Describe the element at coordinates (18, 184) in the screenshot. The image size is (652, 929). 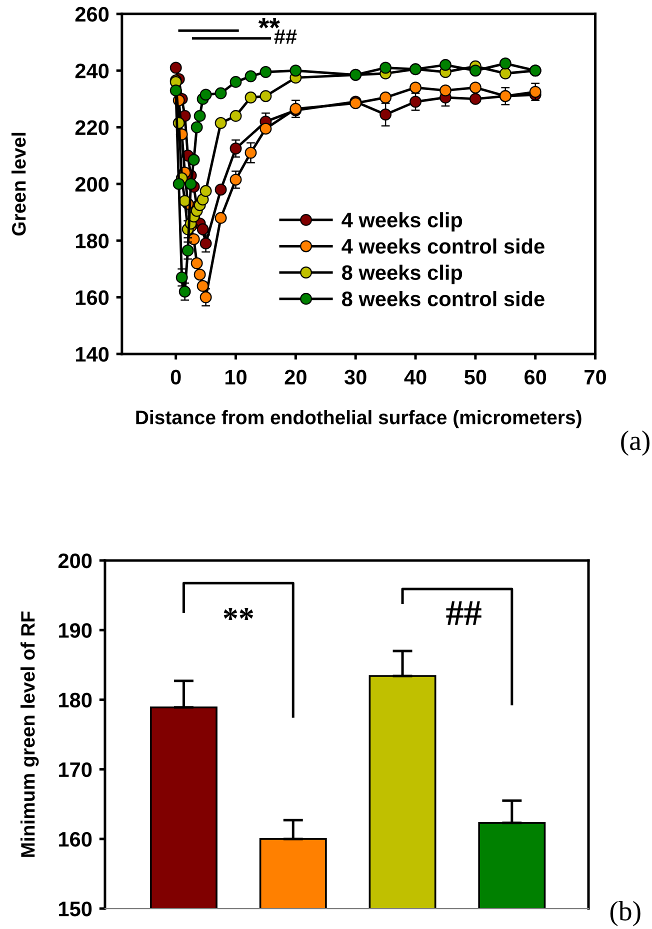
I see `y-axis-title: Green level` at that location.